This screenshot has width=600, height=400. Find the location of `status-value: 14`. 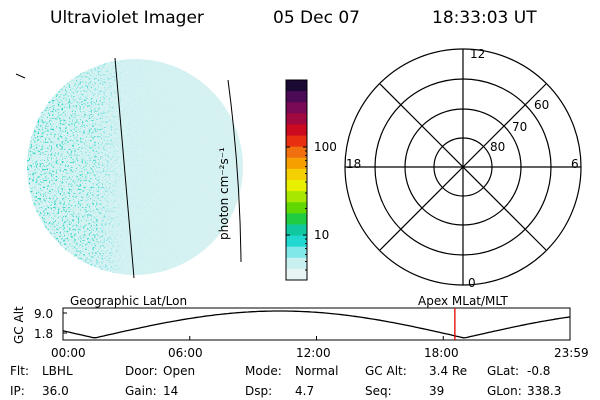

status-value: 14 is located at coordinates (171, 391).